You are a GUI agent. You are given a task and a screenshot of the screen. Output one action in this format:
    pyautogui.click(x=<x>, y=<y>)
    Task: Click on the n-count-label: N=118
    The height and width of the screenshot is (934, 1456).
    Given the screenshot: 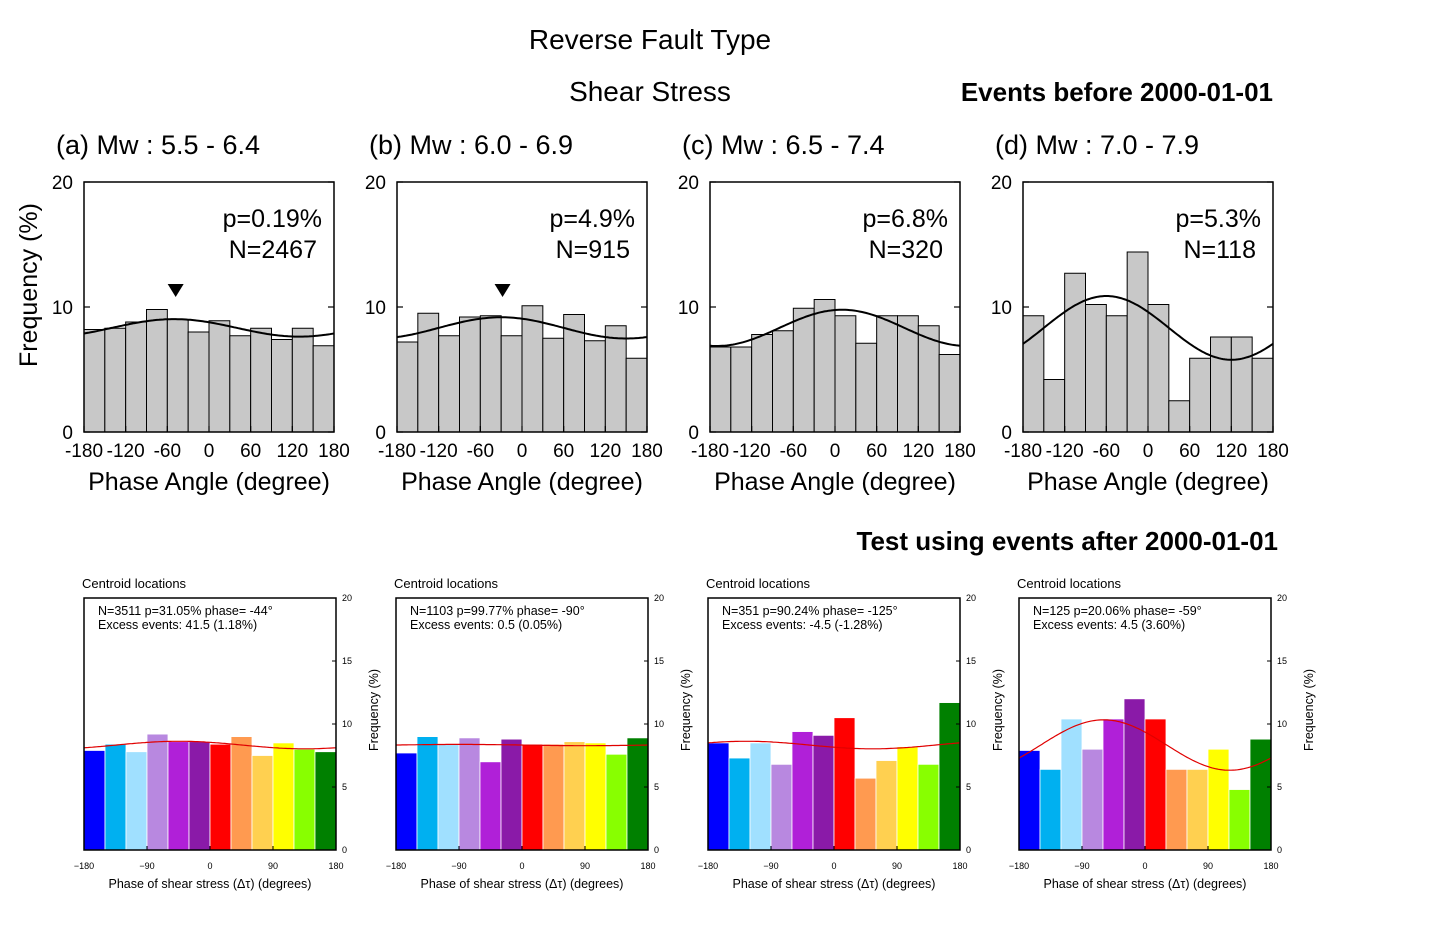 What is the action you would take?
    pyautogui.click(x=1219, y=250)
    